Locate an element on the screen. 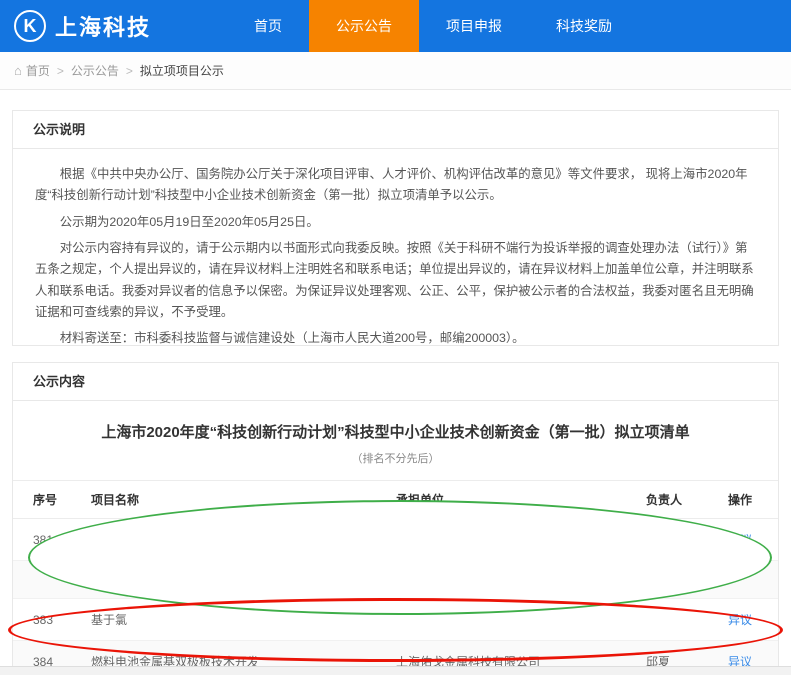  content-card-title: 公示内容 is located at coordinates (395, 382).